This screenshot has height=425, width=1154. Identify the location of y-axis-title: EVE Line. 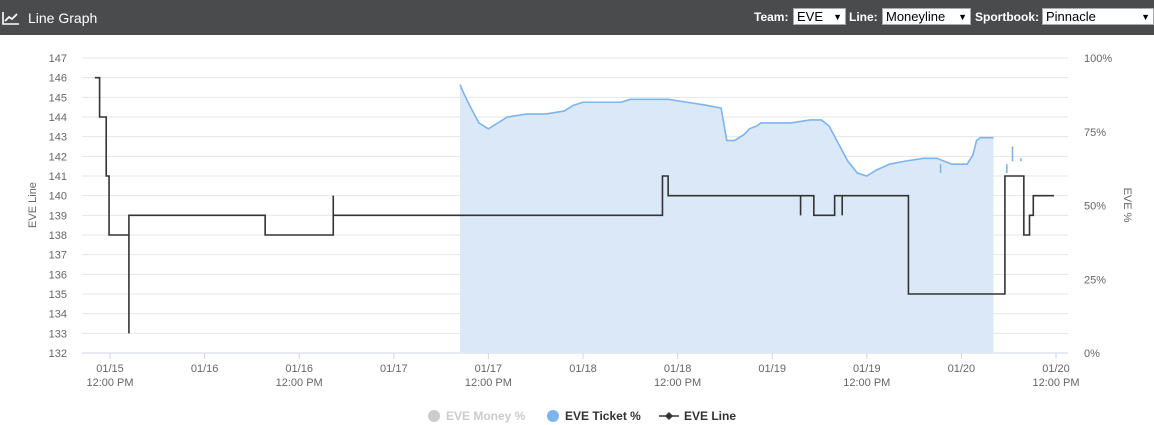
(33, 205).